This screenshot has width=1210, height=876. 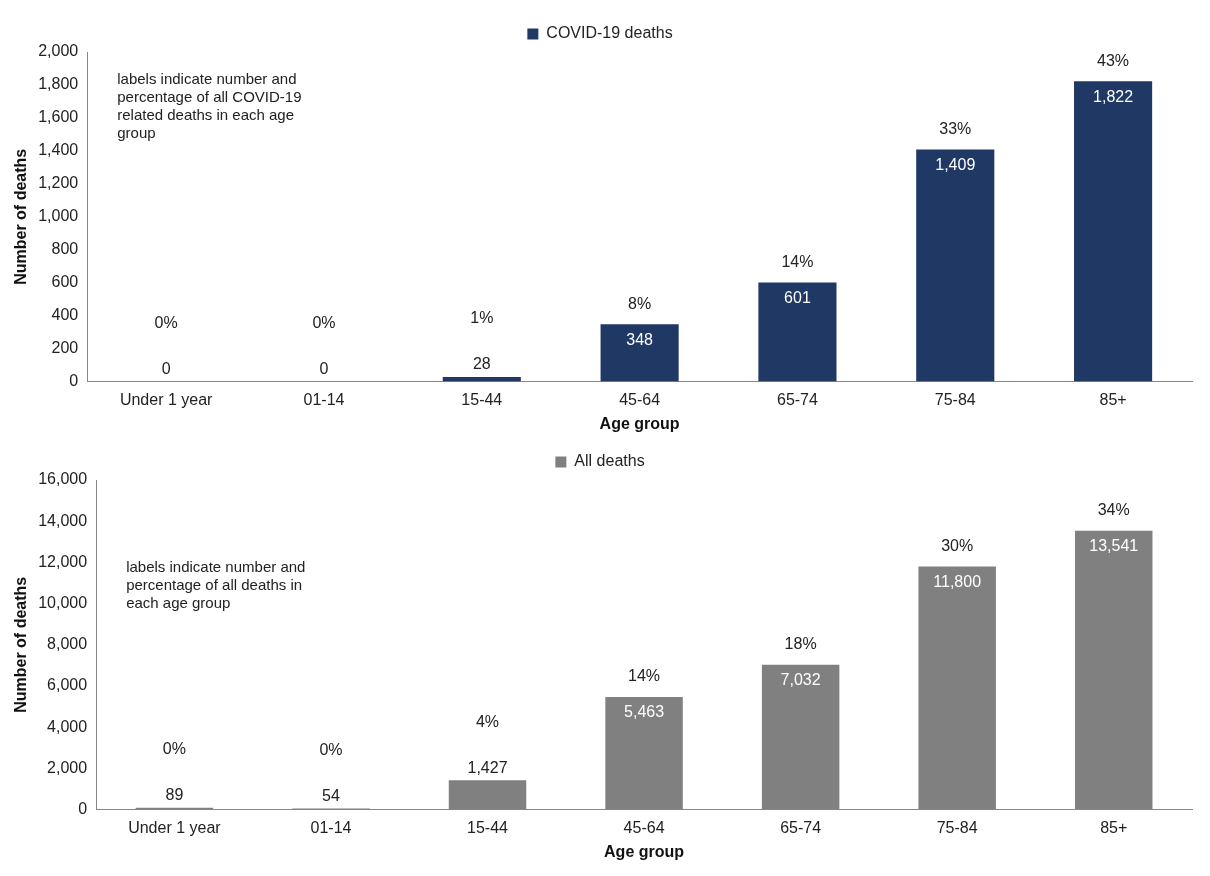 What do you see at coordinates (58, 150) in the screenshot?
I see `y-tick-label: 1,400` at bounding box center [58, 150].